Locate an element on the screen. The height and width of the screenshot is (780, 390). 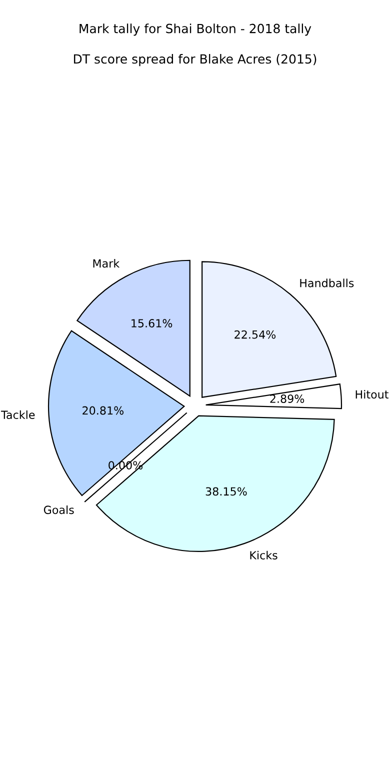
slice-label: Kicks is located at coordinates (264, 555).